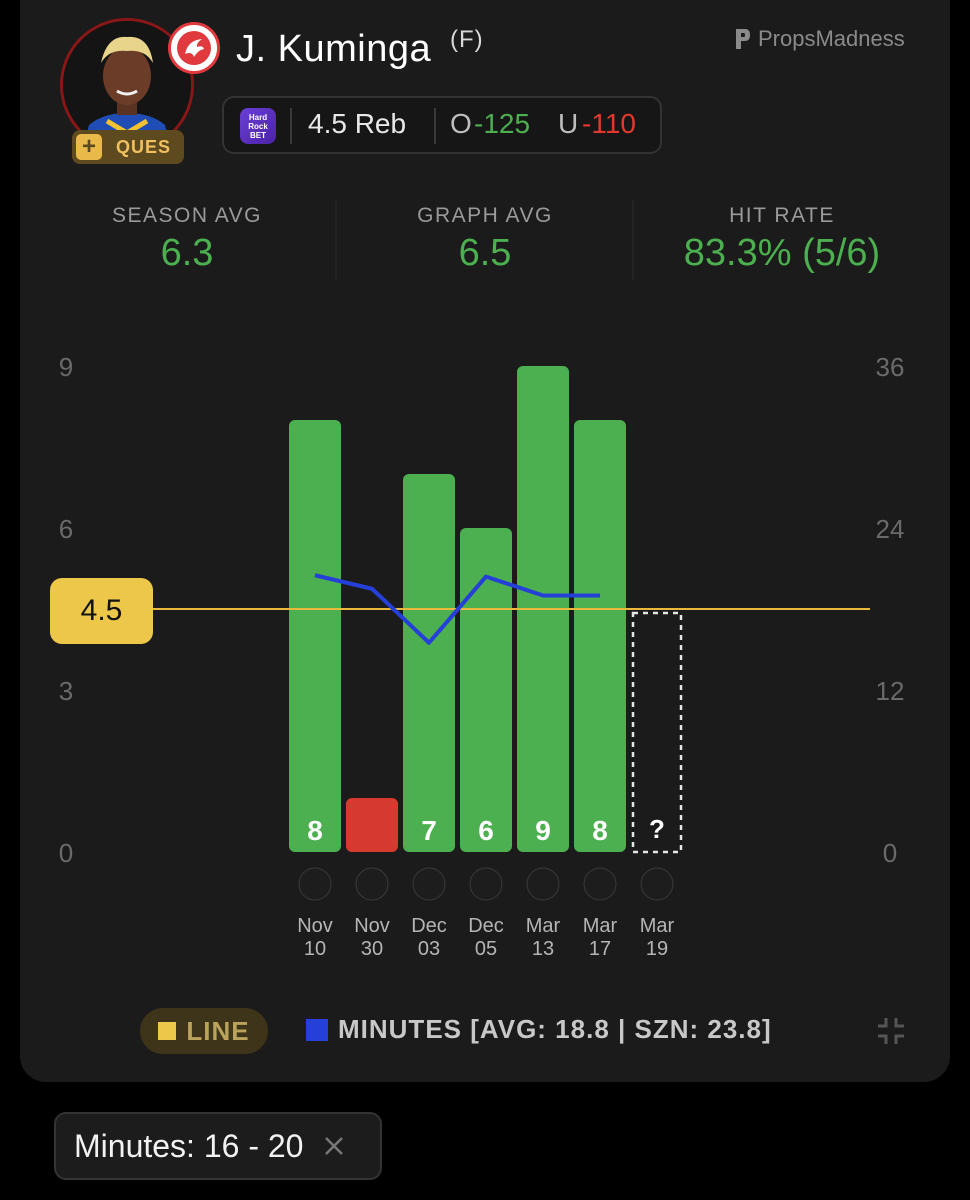 This screenshot has height=1200, width=970. I want to click on stat-season-avg: SEASON AVG 6.3, so click(187, 239).